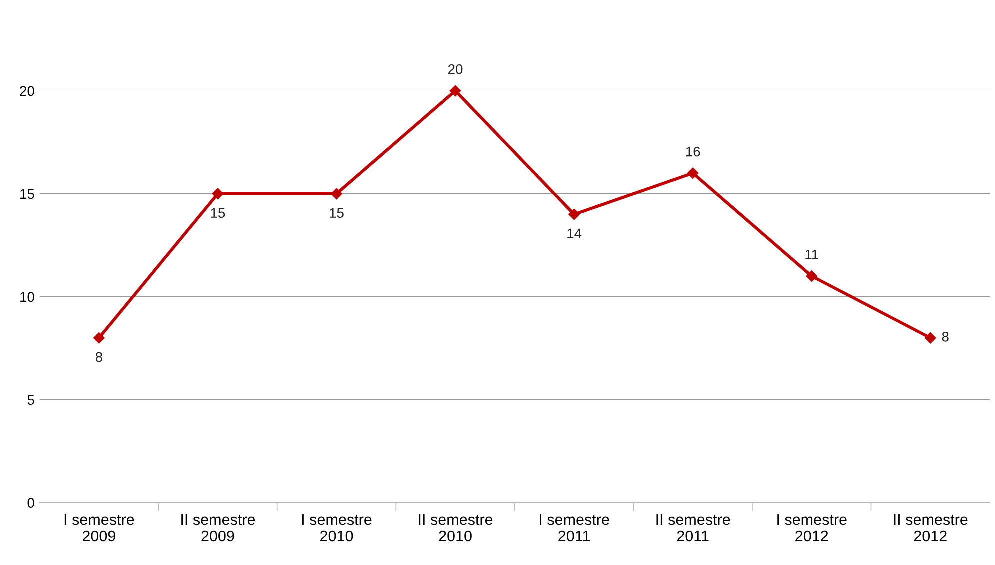 The image size is (995, 565). Describe the element at coordinates (693, 151) in the screenshot. I see `data-label: 16` at that location.